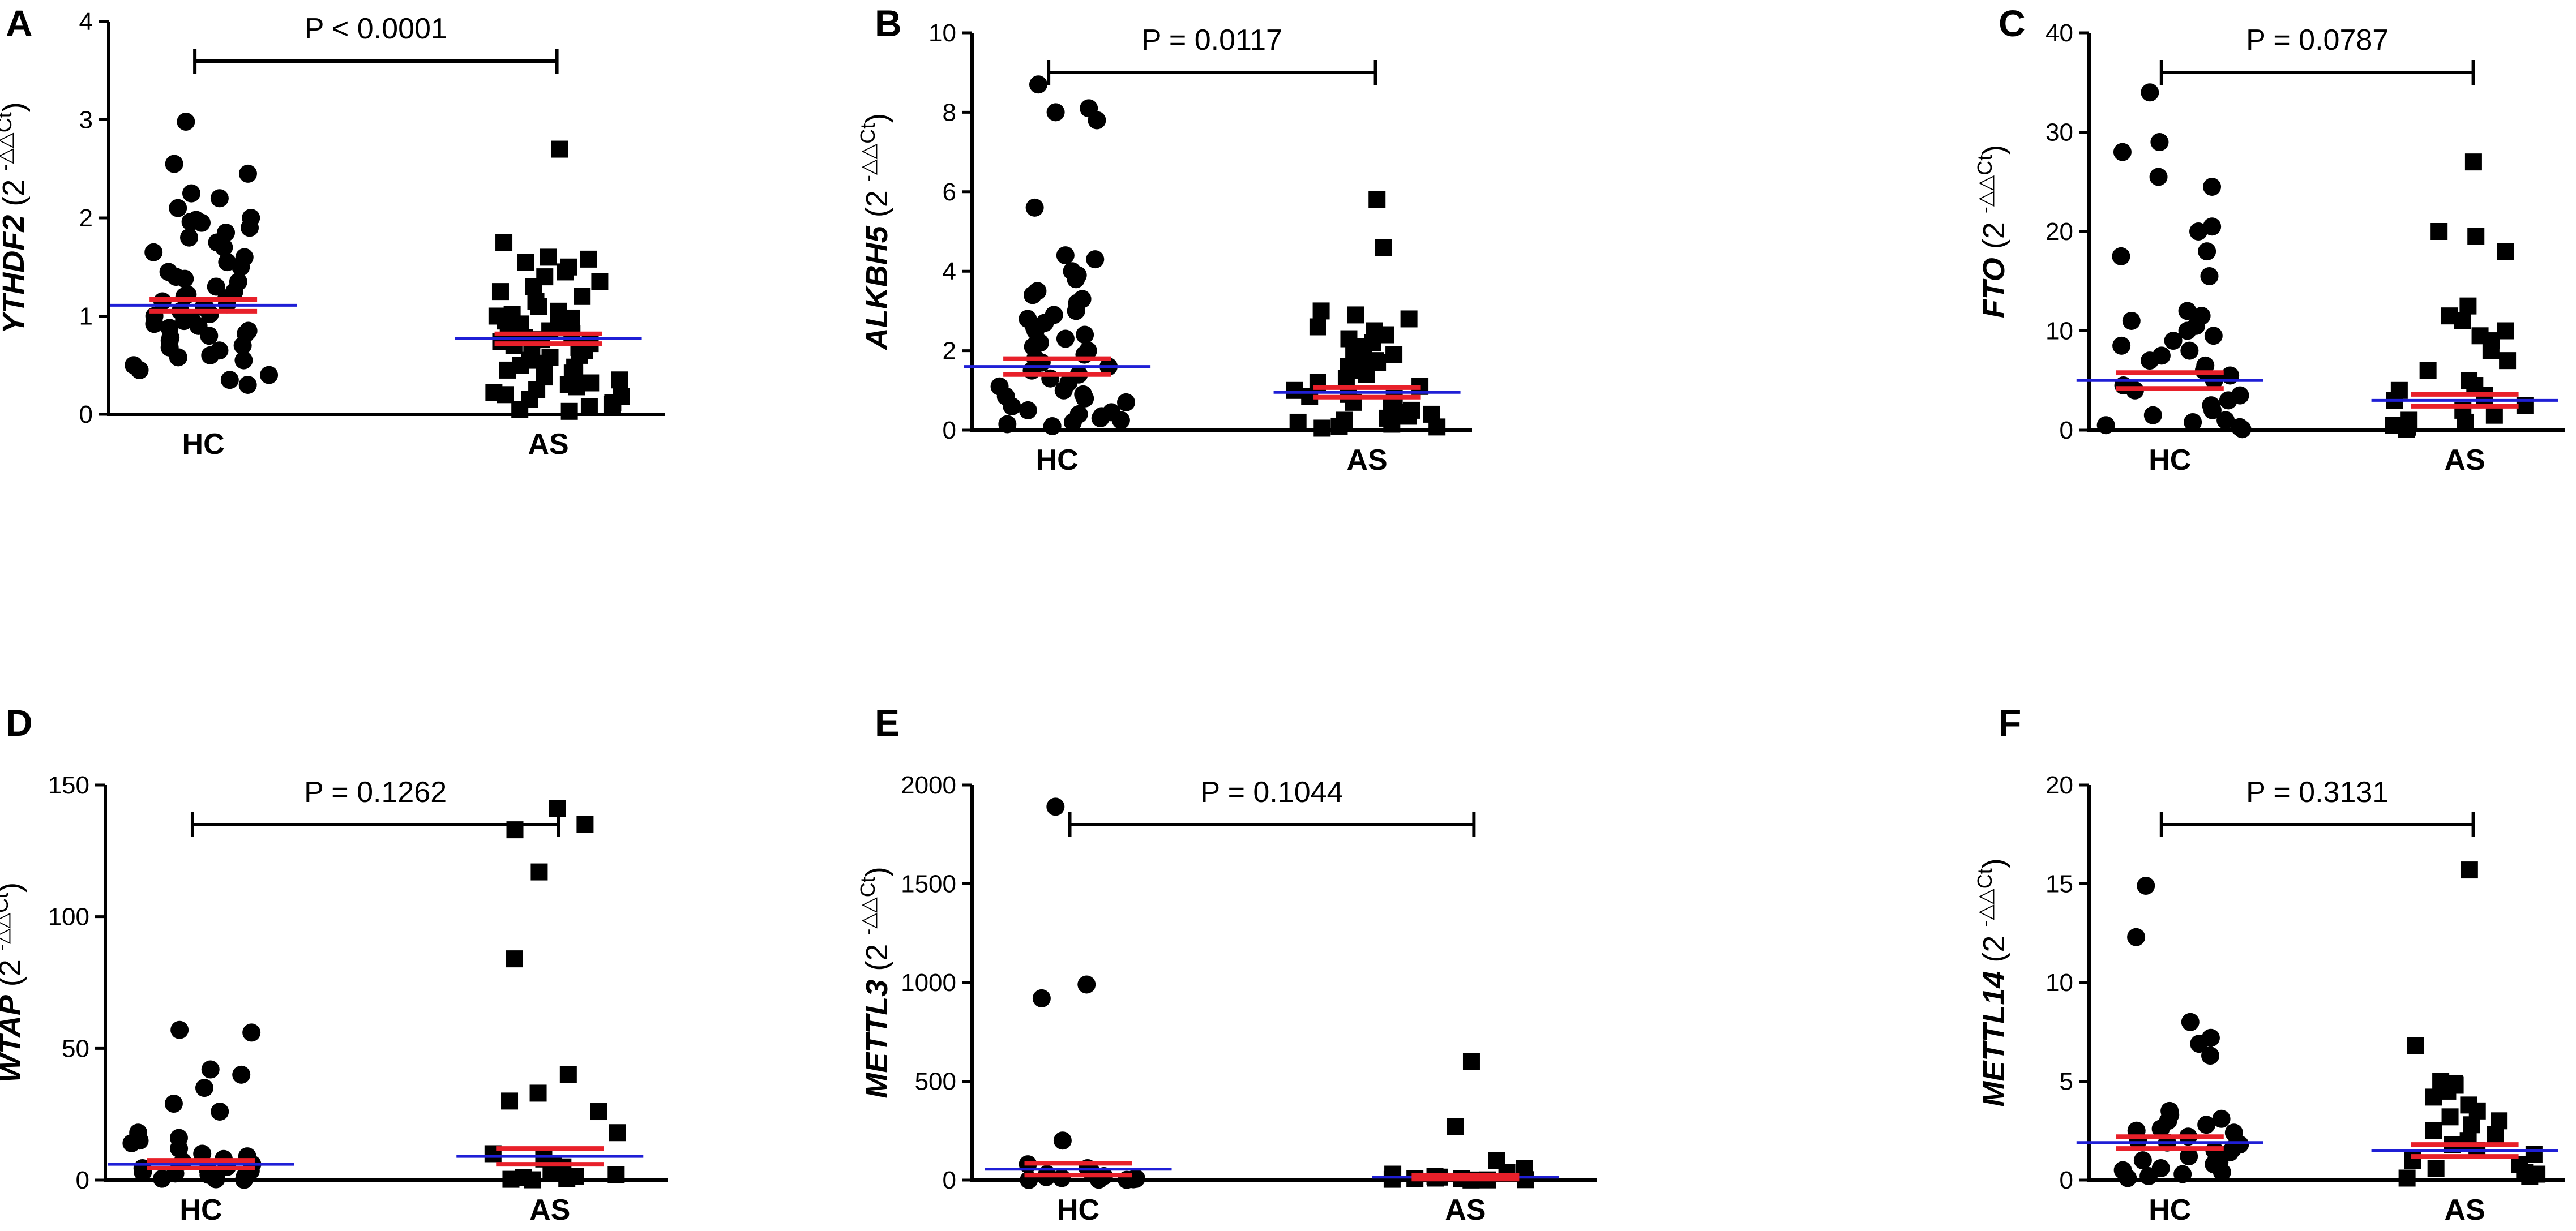  I want to click on y-tick-label: 8, so click(949, 112).